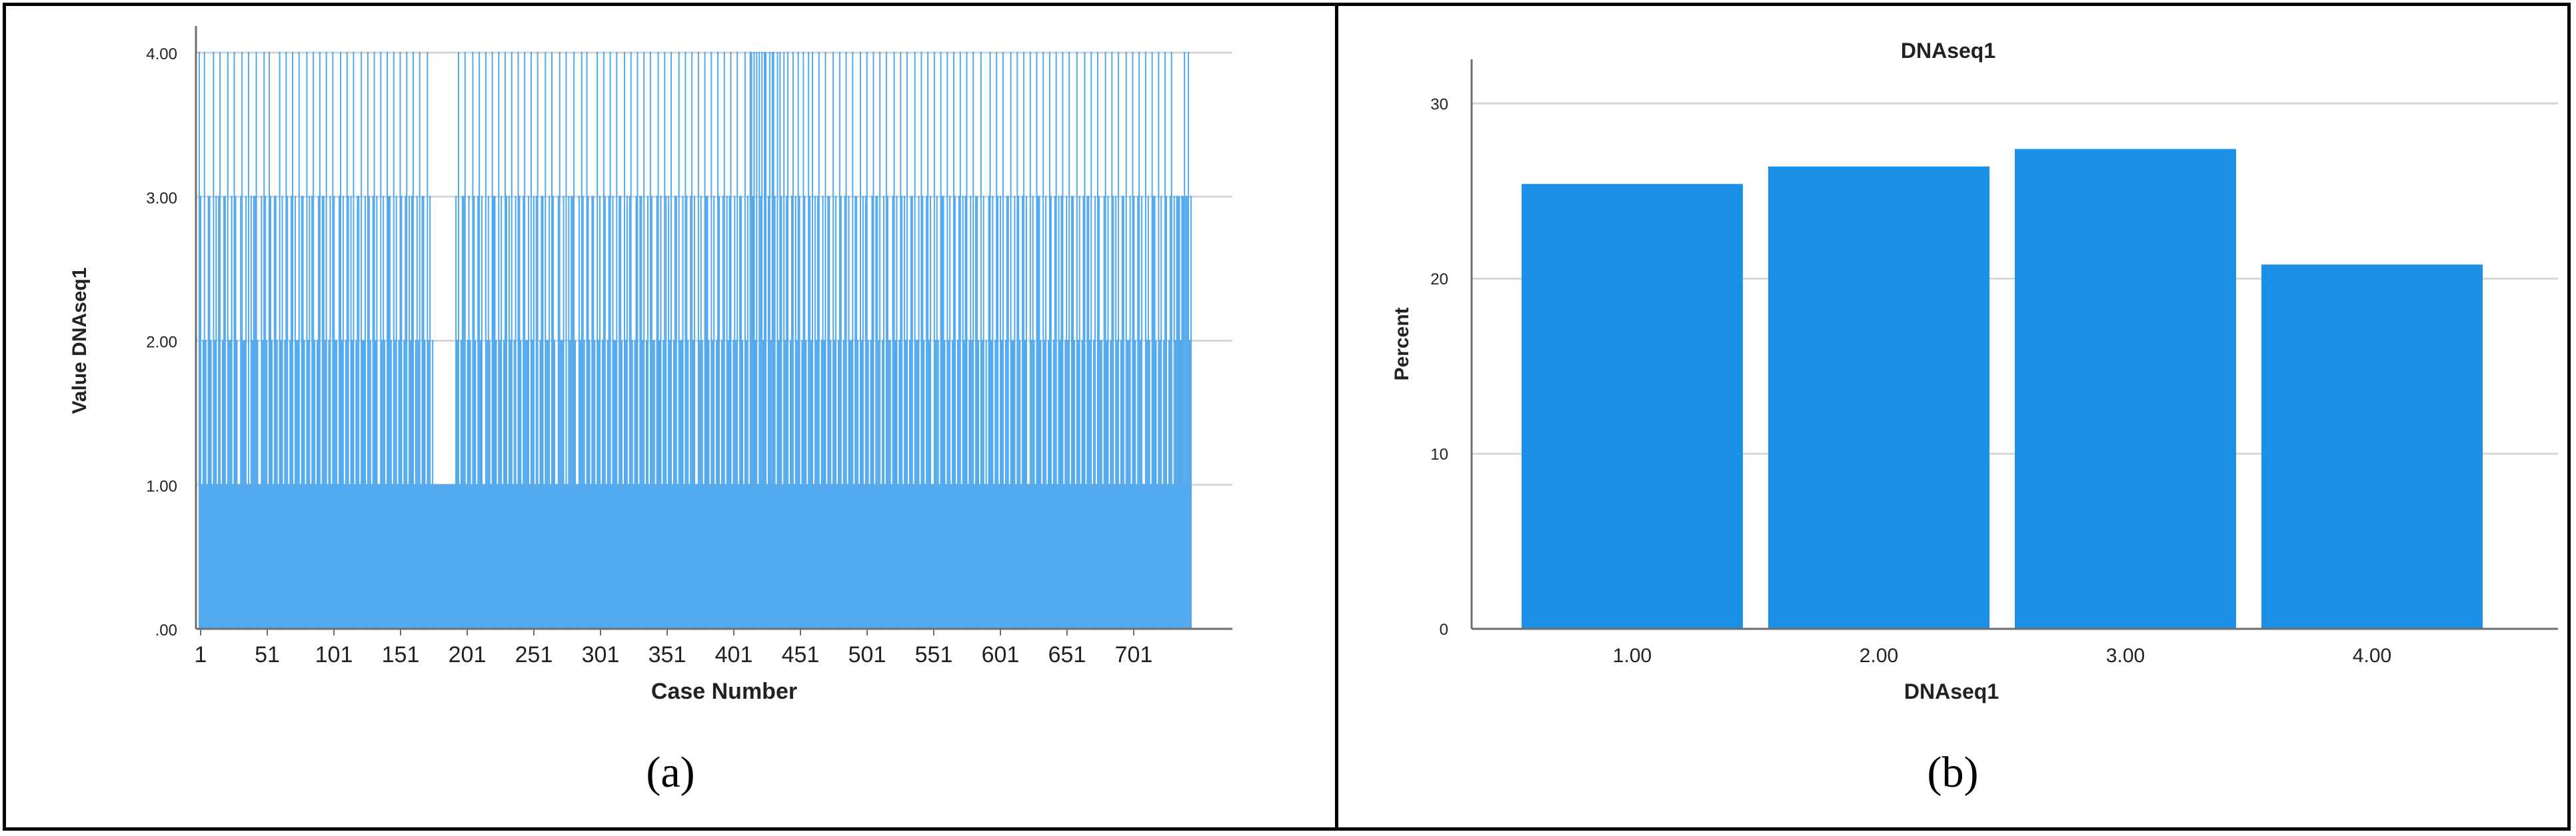 The height and width of the screenshot is (836, 2576). What do you see at coordinates (401, 654) in the screenshot?
I see `x-tick-label: 151` at bounding box center [401, 654].